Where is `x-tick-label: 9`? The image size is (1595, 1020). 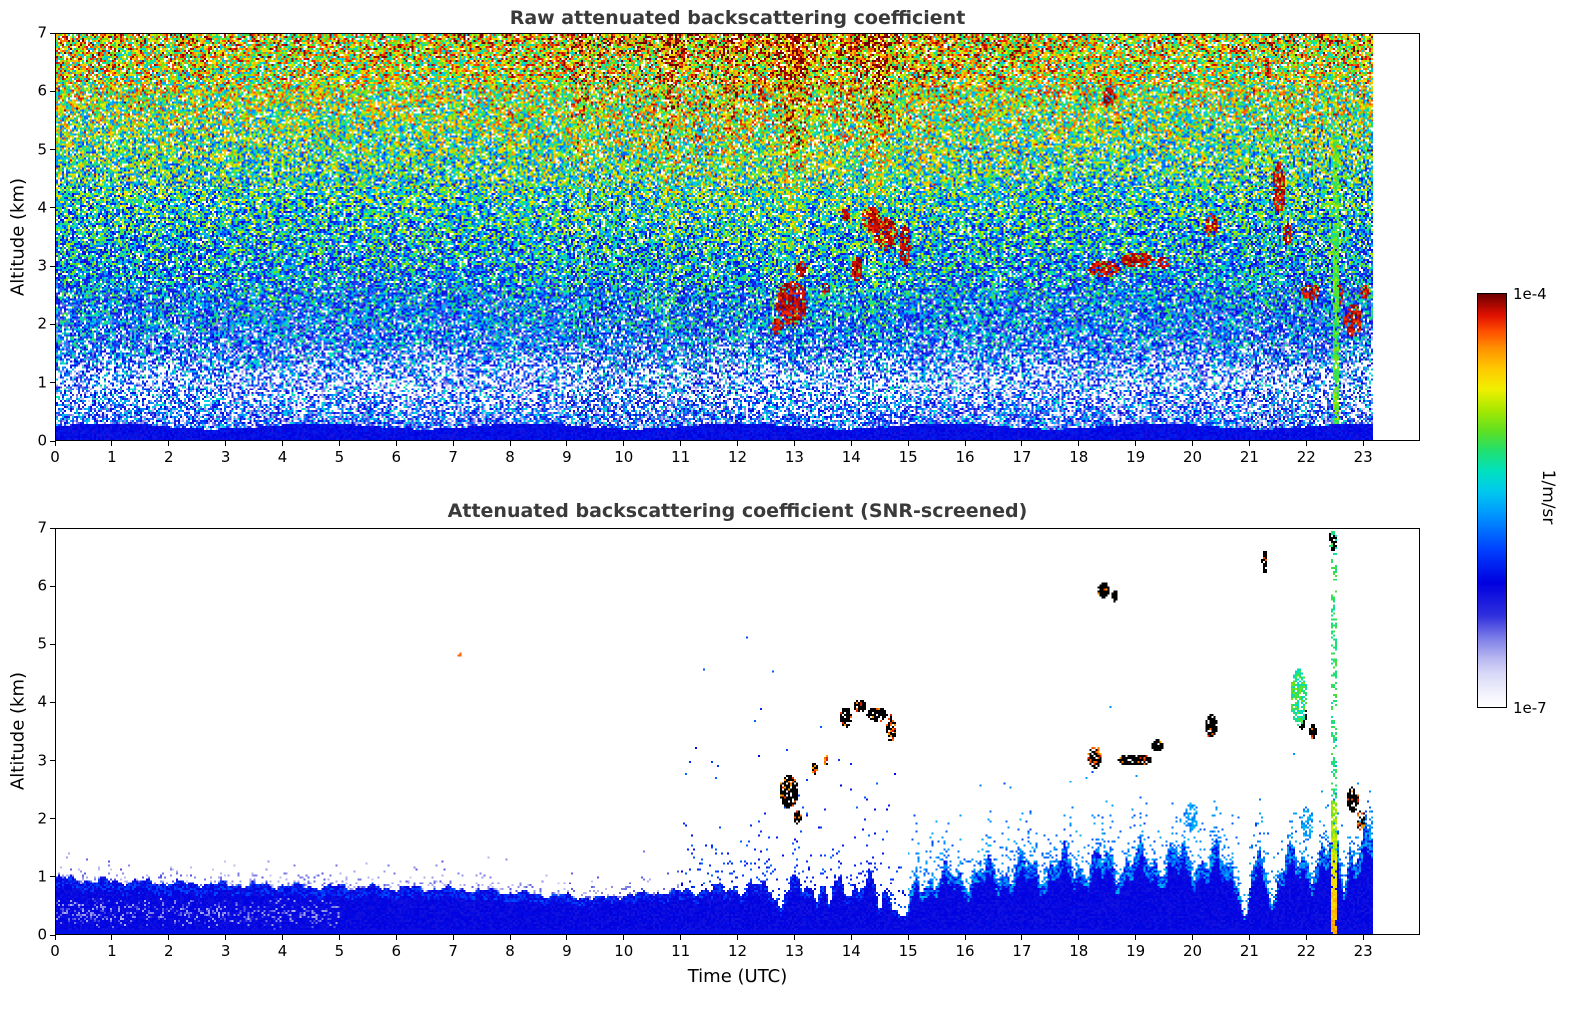
x-tick-label: 9 is located at coordinates (567, 951).